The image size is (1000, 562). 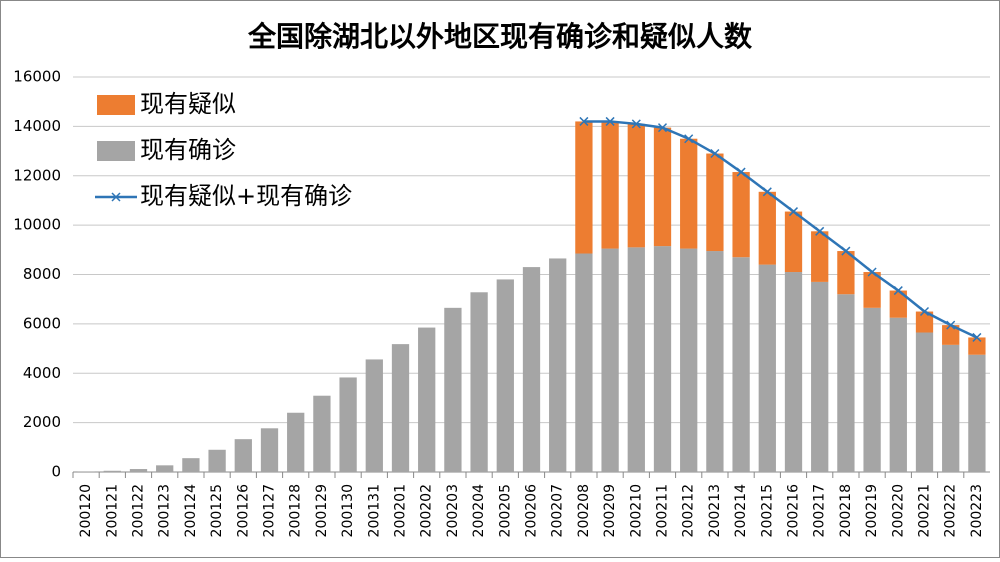 What do you see at coordinates (243, 511) in the screenshot?
I see `x-tick-label: 200126` at bounding box center [243, 511].